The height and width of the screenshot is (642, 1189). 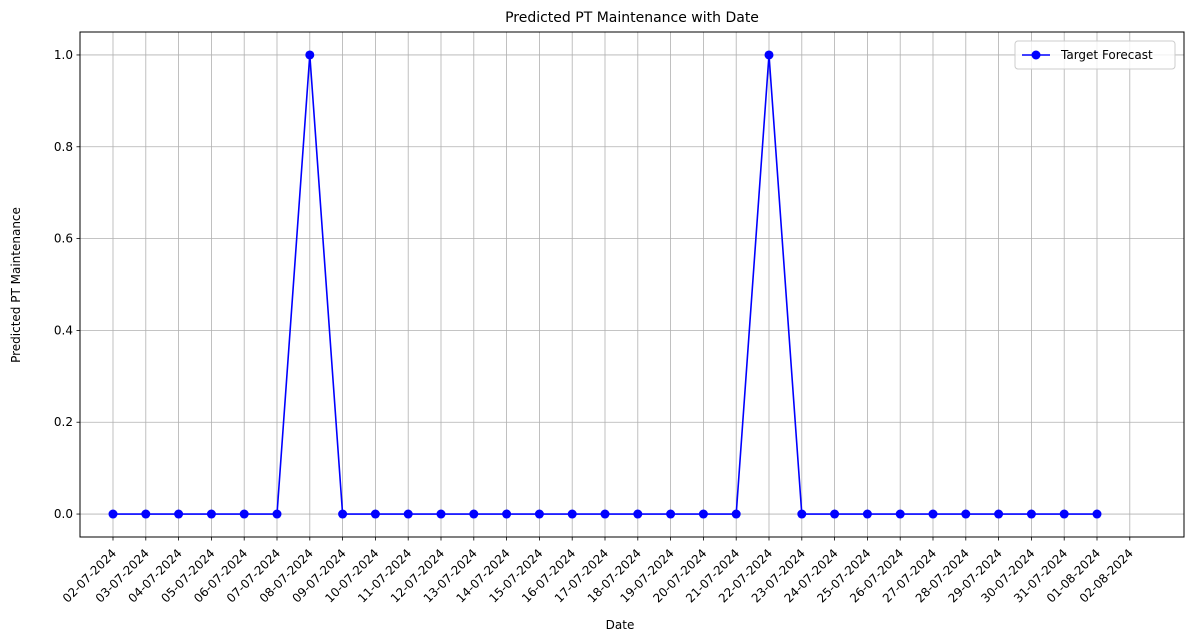 I want to click on legend: Target Forecast, so click(x=1095, y=55).